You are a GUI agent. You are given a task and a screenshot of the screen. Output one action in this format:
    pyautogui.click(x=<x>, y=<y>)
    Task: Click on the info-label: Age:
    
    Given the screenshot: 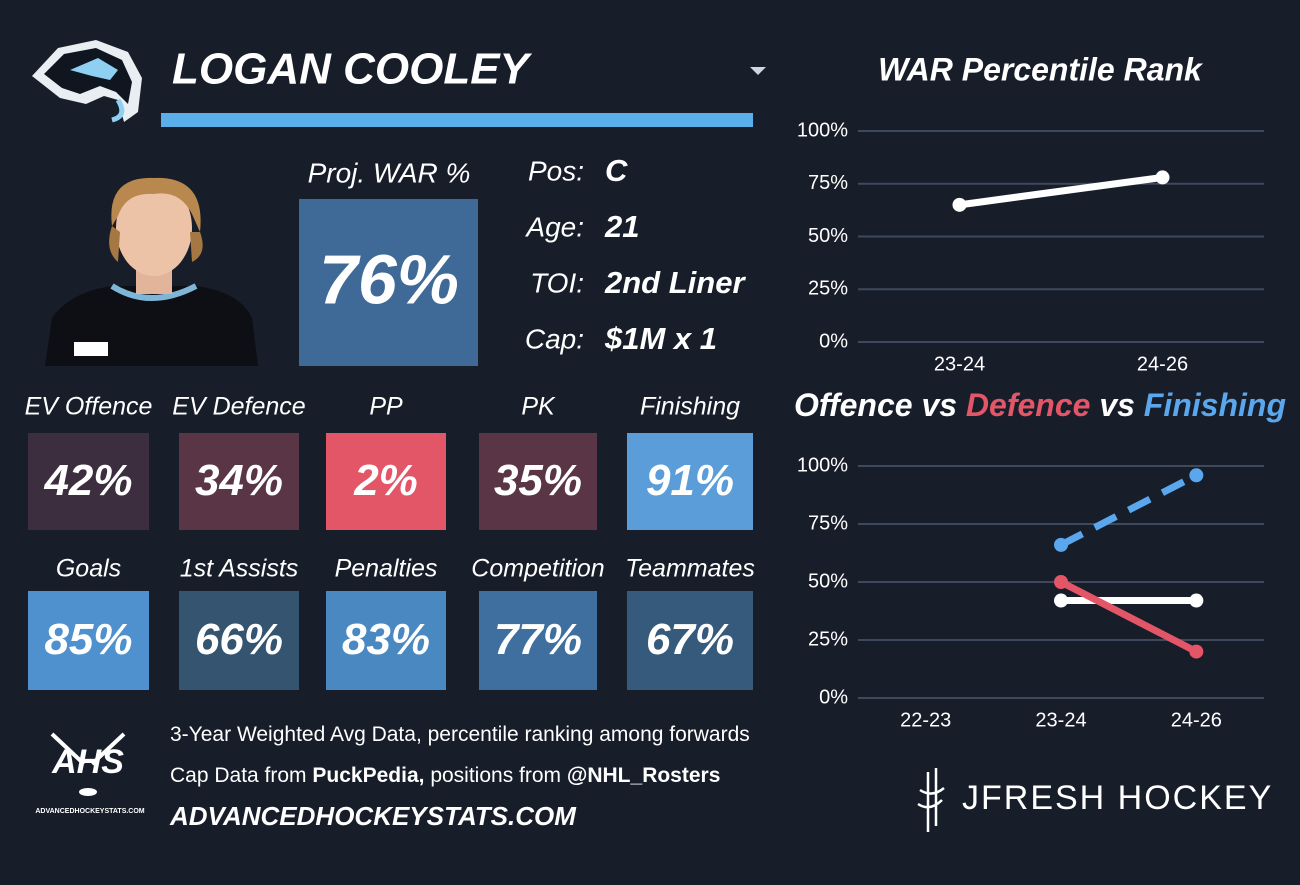 What is the action you would take?
    pyautogui.click(x=554, y=226)
    